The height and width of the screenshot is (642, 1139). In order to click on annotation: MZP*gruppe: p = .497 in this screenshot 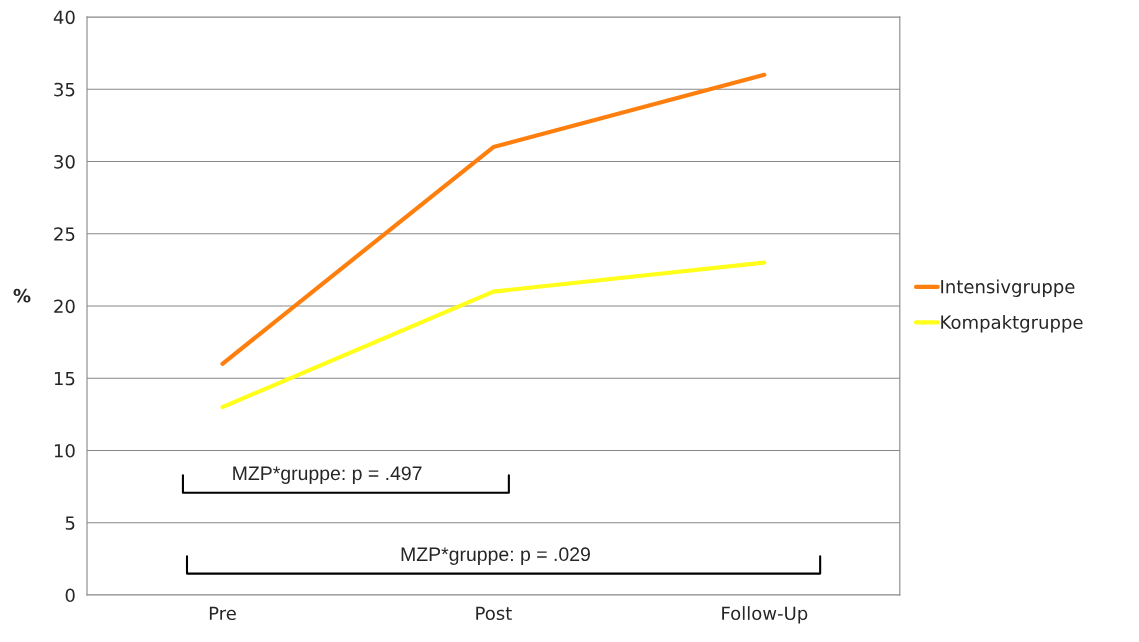, I will do `click(327, 475)`.